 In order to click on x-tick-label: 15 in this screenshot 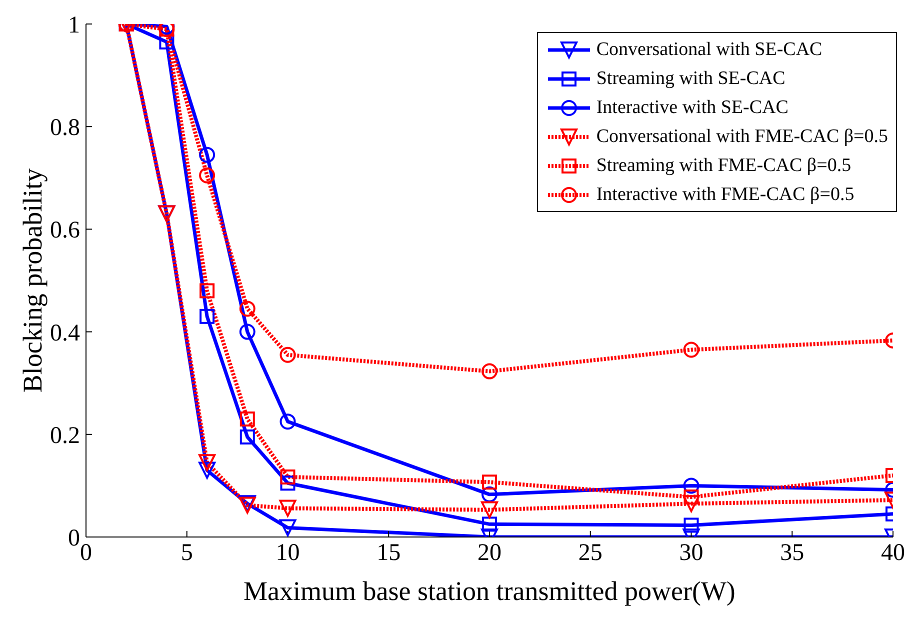, I will do `click(388, 553)`.